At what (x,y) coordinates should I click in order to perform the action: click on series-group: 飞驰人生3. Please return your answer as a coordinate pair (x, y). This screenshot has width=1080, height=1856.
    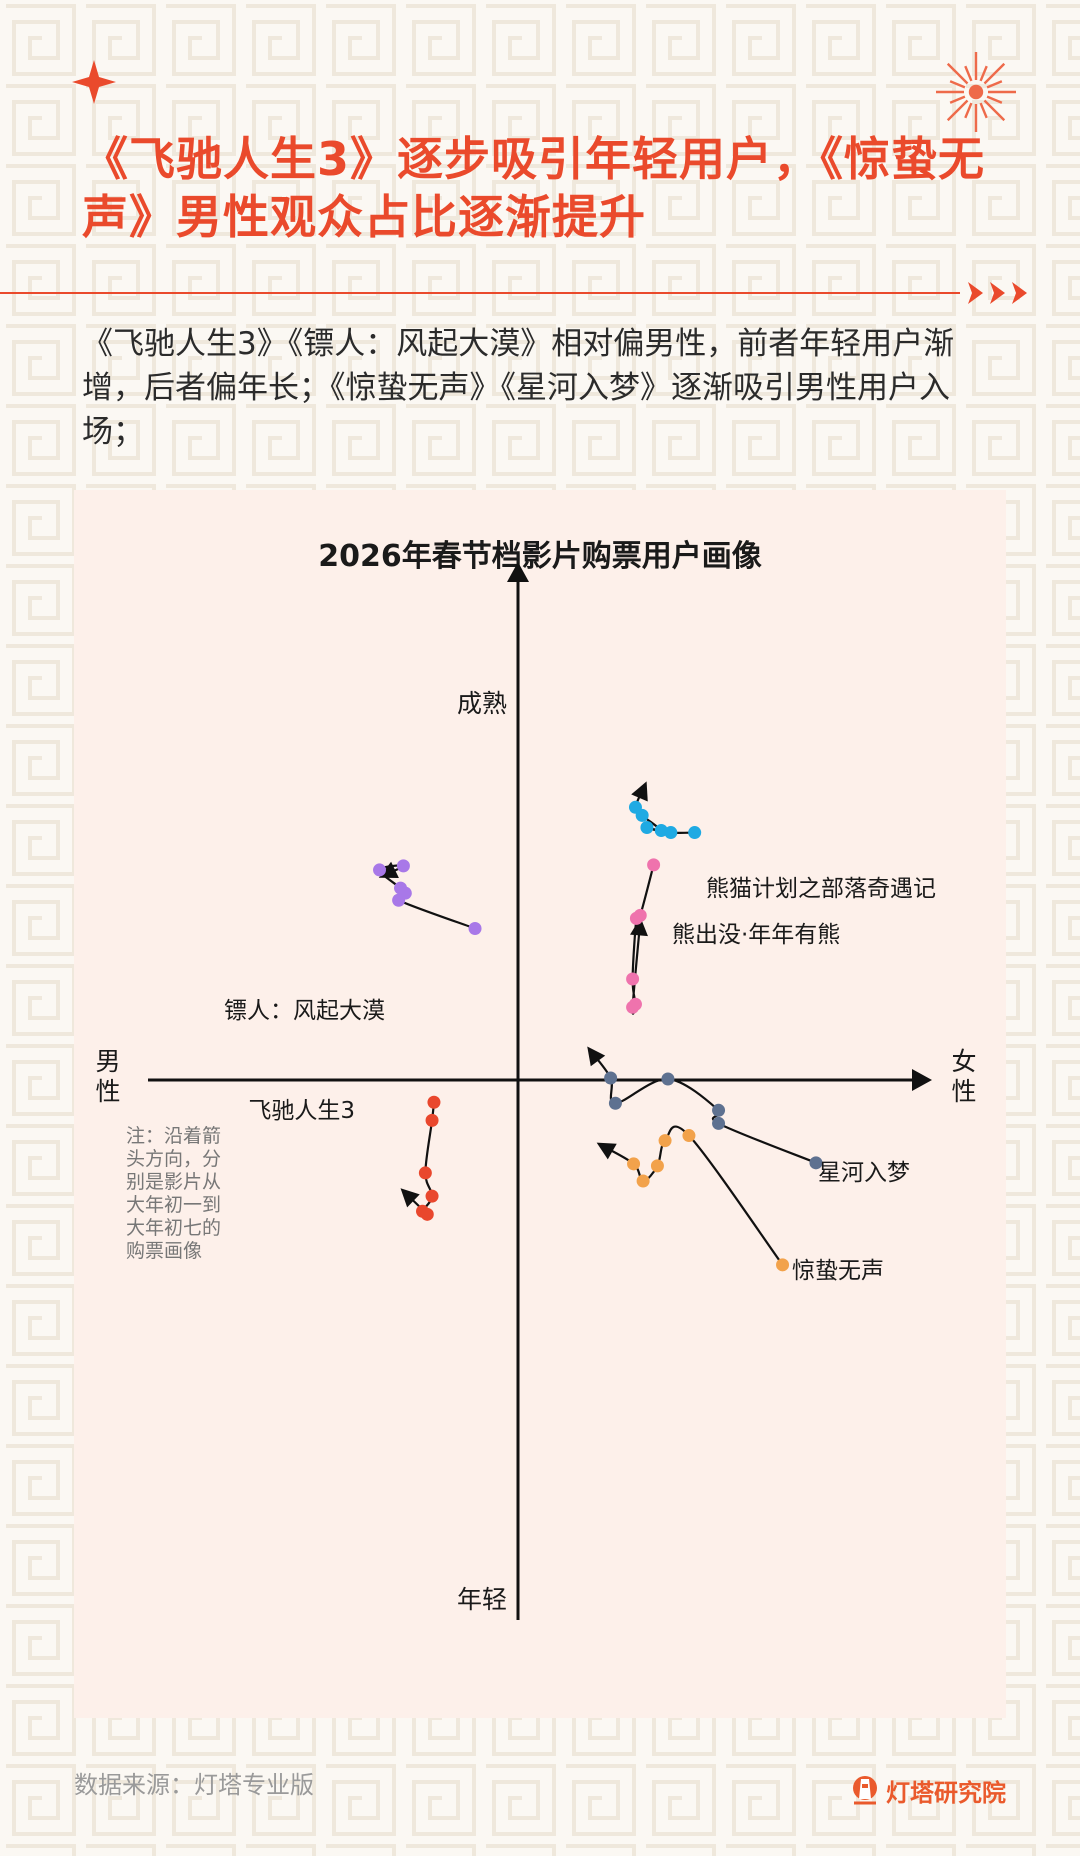
    Looking at the image, I should click on (344, 1158).